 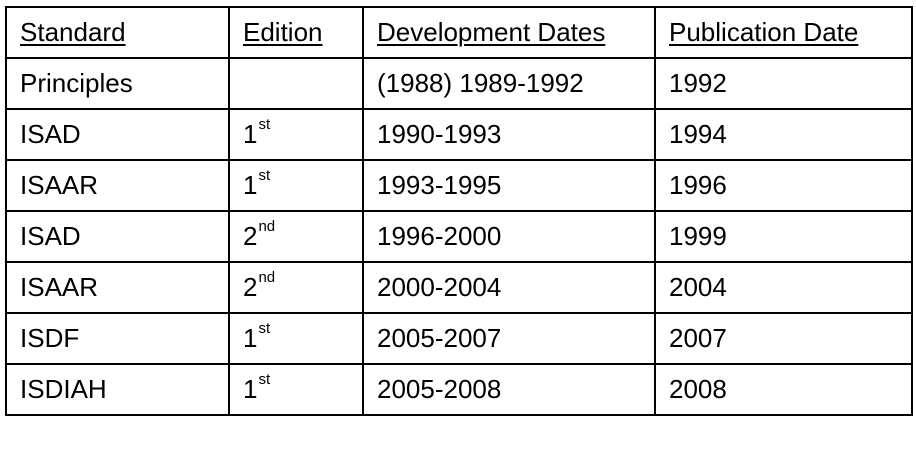 I want to click on cell-publication-date: 2004, so click(x=783, y=287).